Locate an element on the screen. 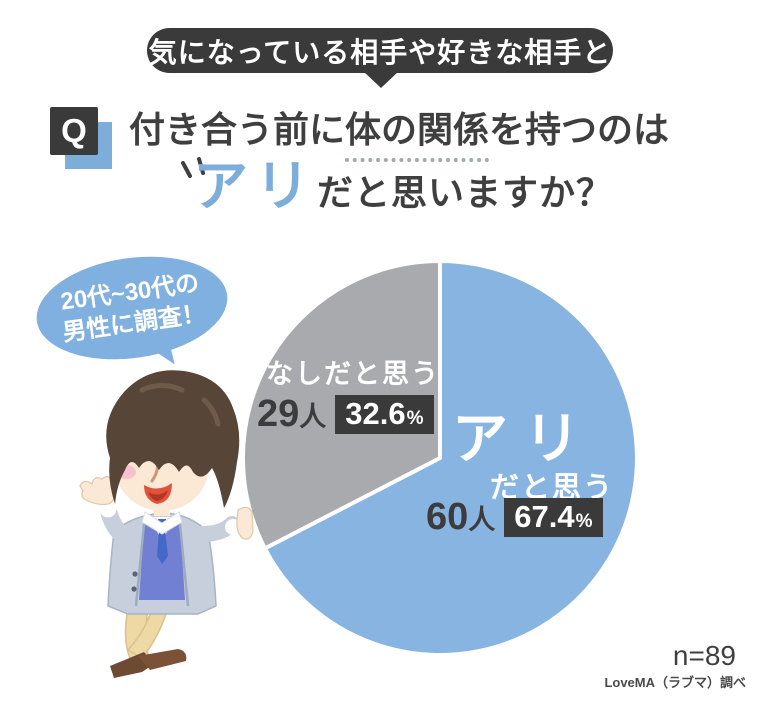 The width and height of the screenshot is (760, 707). banner-pill: 気になっている相手や好きな相手と is located at coordinates (380, 50).